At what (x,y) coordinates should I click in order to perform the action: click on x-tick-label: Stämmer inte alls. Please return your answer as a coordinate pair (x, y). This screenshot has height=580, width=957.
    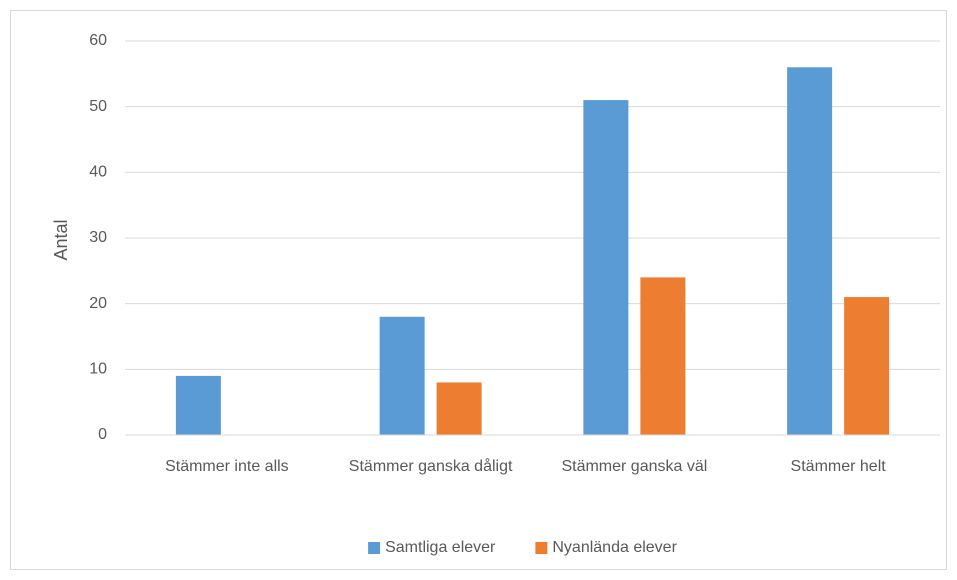
    Looking at the image, I should click on (227, 466).